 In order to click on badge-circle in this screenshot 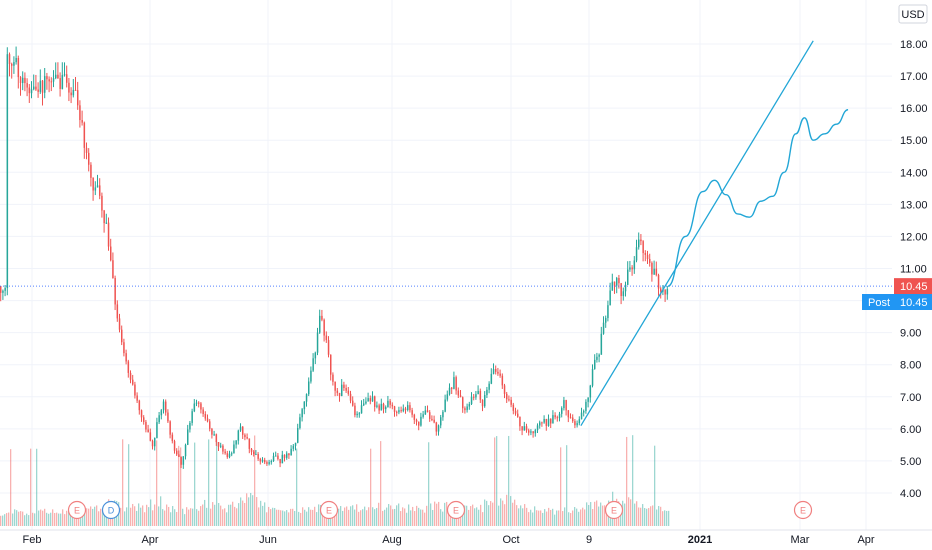, I will do `click(803, 510)`.